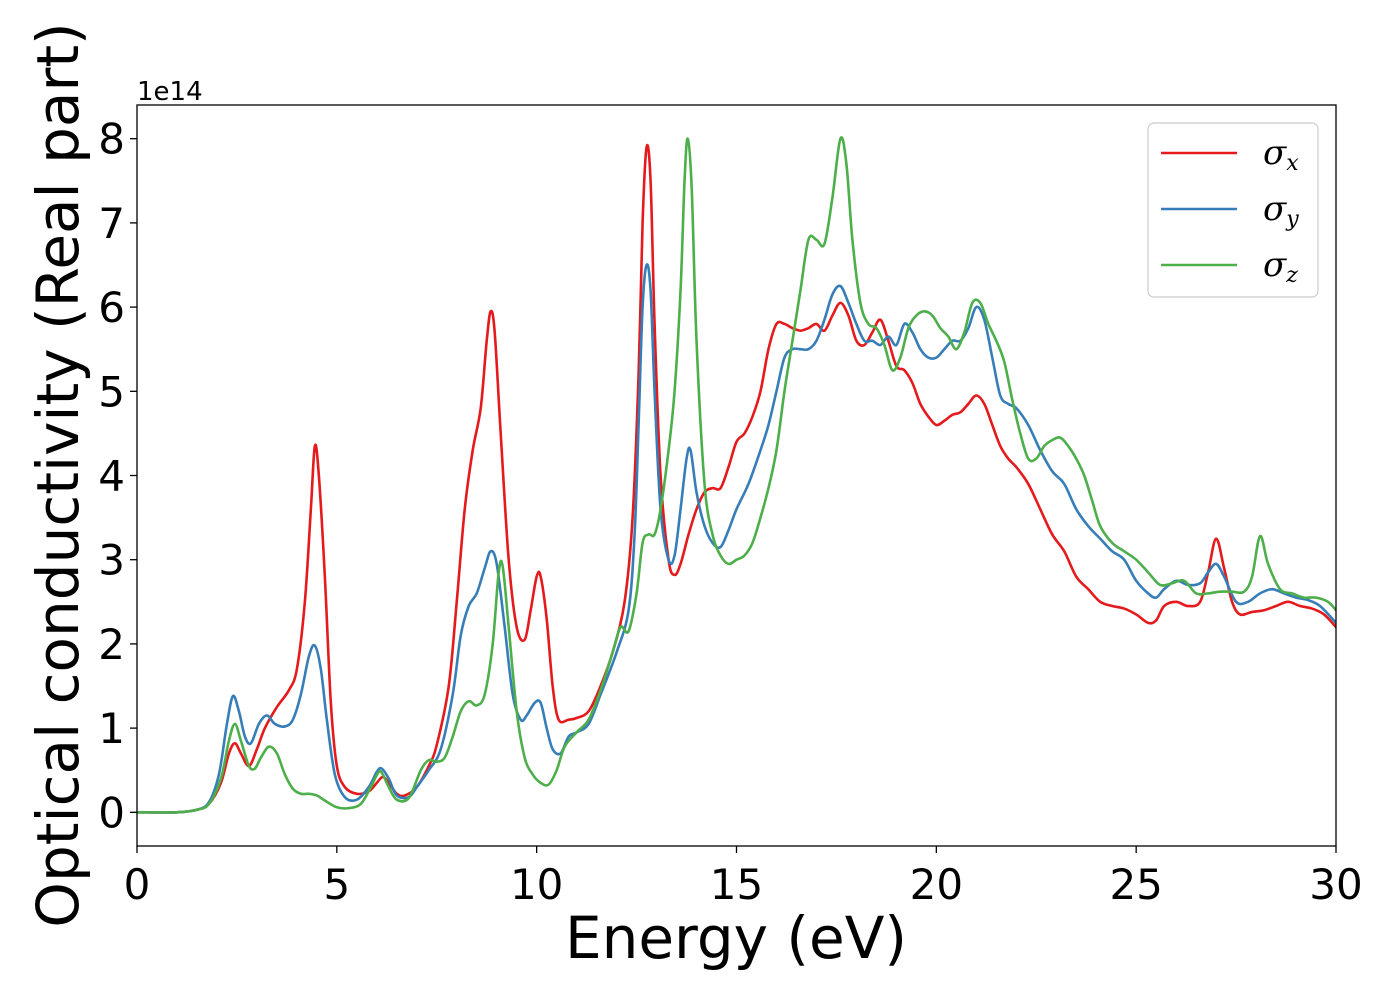  Describe the element at coordinates (111, 139) in the screenshot. I see `y-tick-label: 8` at that location.